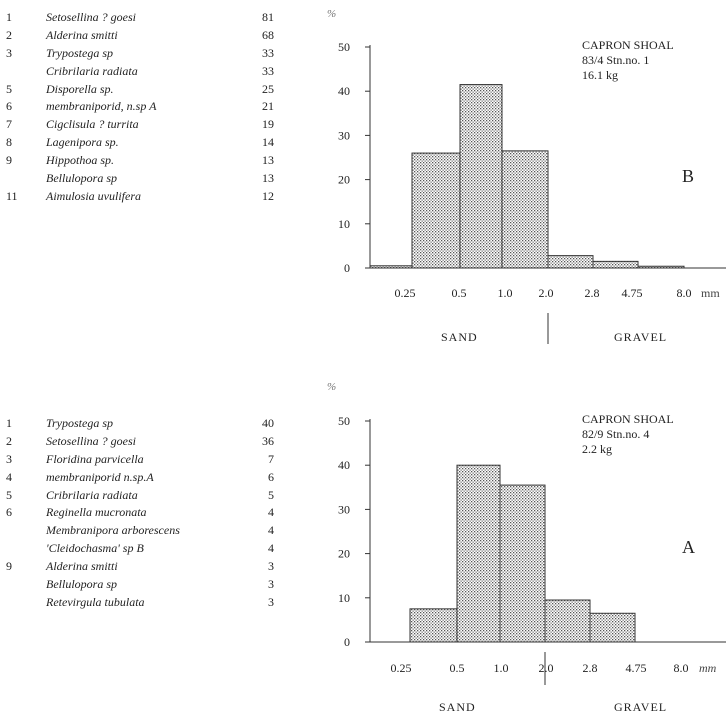 This screenshot has height=712, width=728. I want to click on species-row: 9 Hippothoa sp. 13, so click(146, 161).